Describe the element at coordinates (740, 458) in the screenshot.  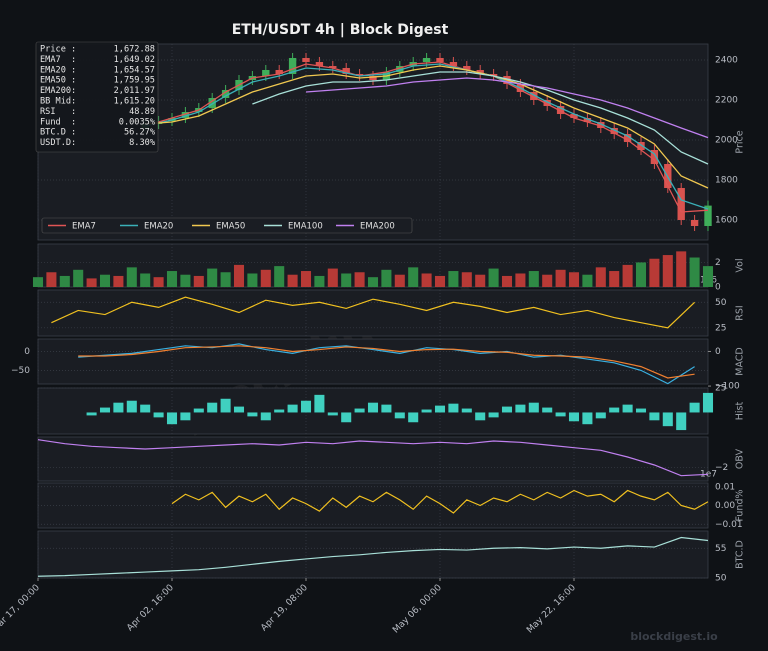
I see `y-axis-label: OBV` at that location.